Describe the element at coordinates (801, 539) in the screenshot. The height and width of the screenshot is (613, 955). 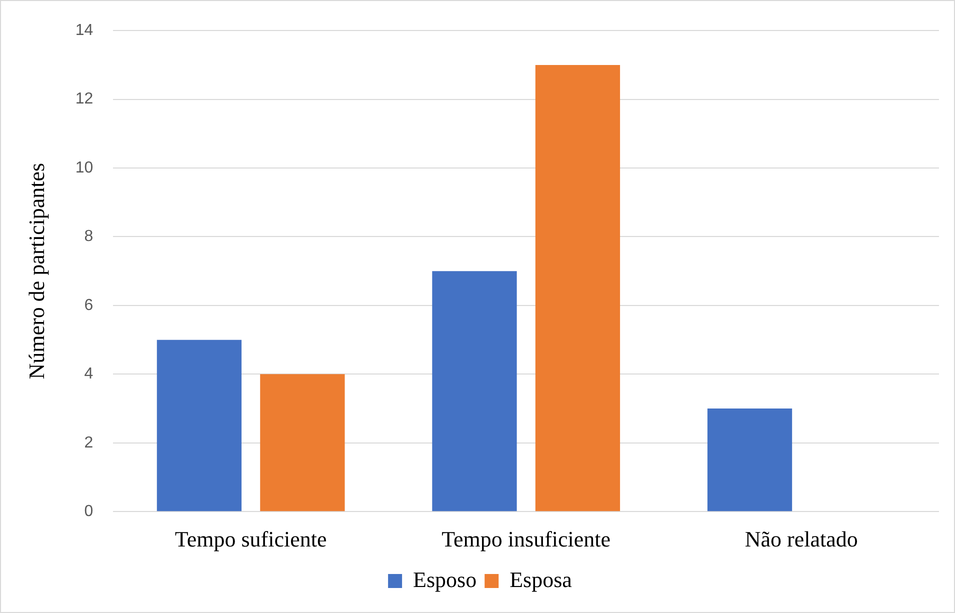
I see `x-tick-label: Não relatado` at that location.